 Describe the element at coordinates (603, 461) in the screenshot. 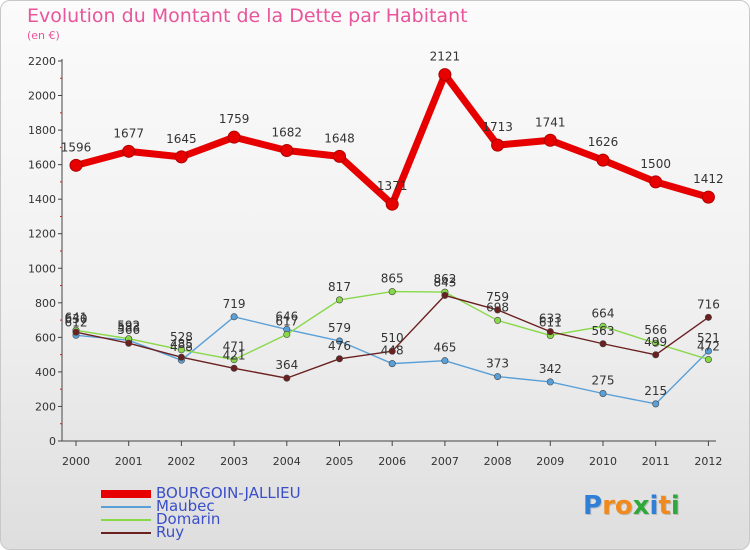

I see `x-tick-label: 2010` at that location.